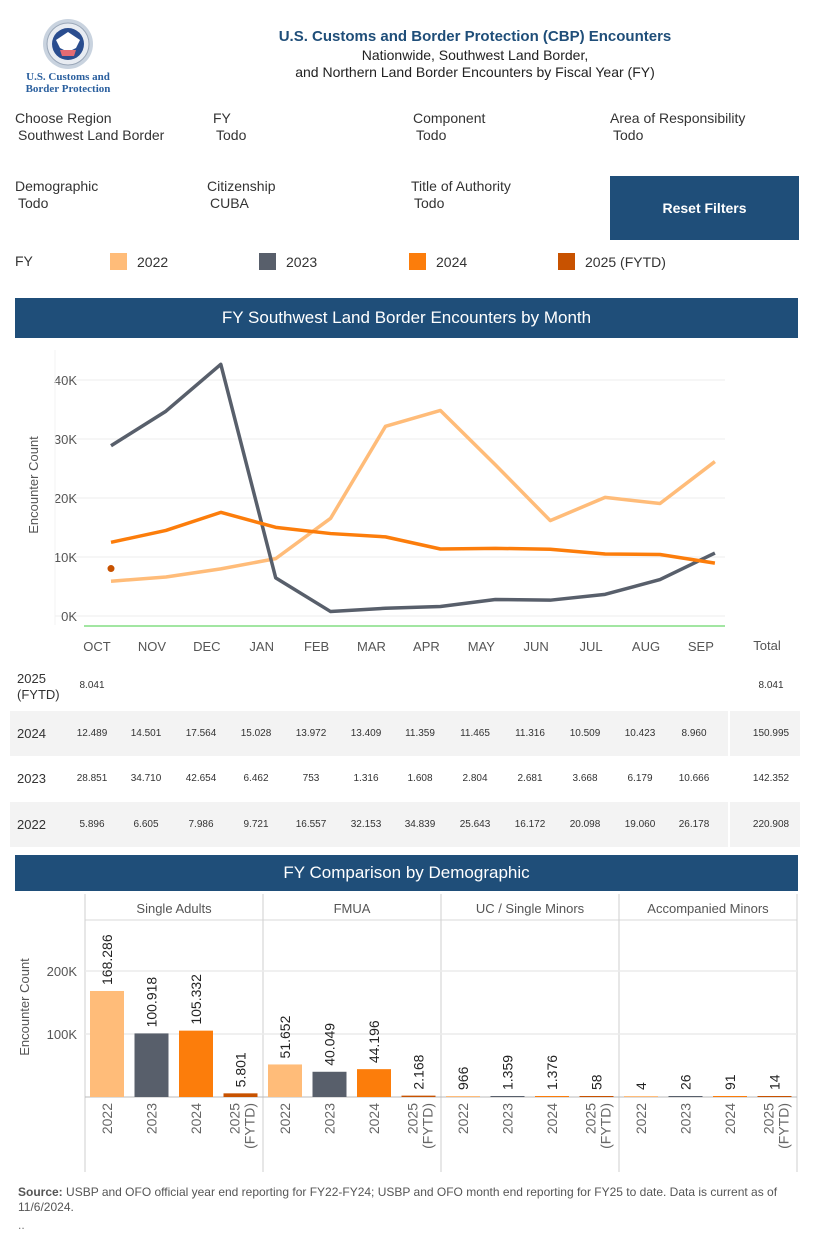 Image resolution: width=813 pixels, height=1250 pixels. I want to click on table-cell: 1.608, so click(420, 778).